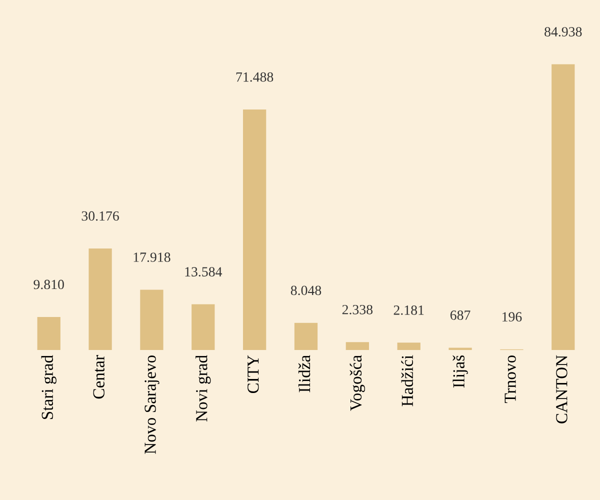 The image size is (600, 500). Describe the element at coordinates (253, 374) in the screenshot. I see `x-tick-label: CITY` at that location.